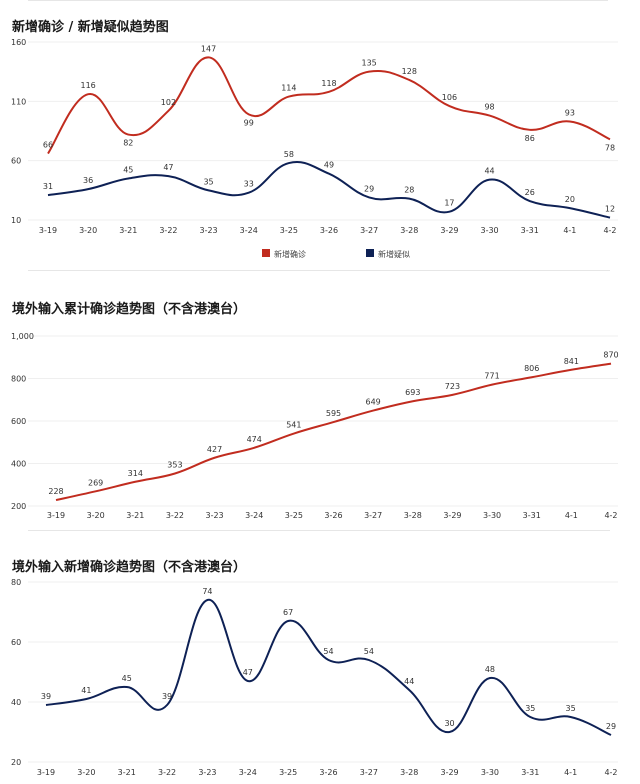  What do you see at coordinates (289, 154) in the screenshot?
I see `data-label: 58` at bounding box center [289, 154].